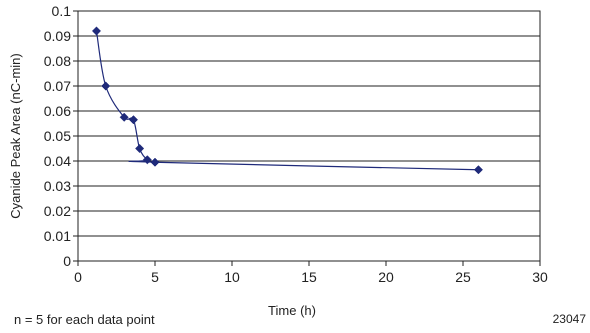  Describe the element at coordinates (232, 277) in the screenshot. I see `x-tick-label: 10` at that location.